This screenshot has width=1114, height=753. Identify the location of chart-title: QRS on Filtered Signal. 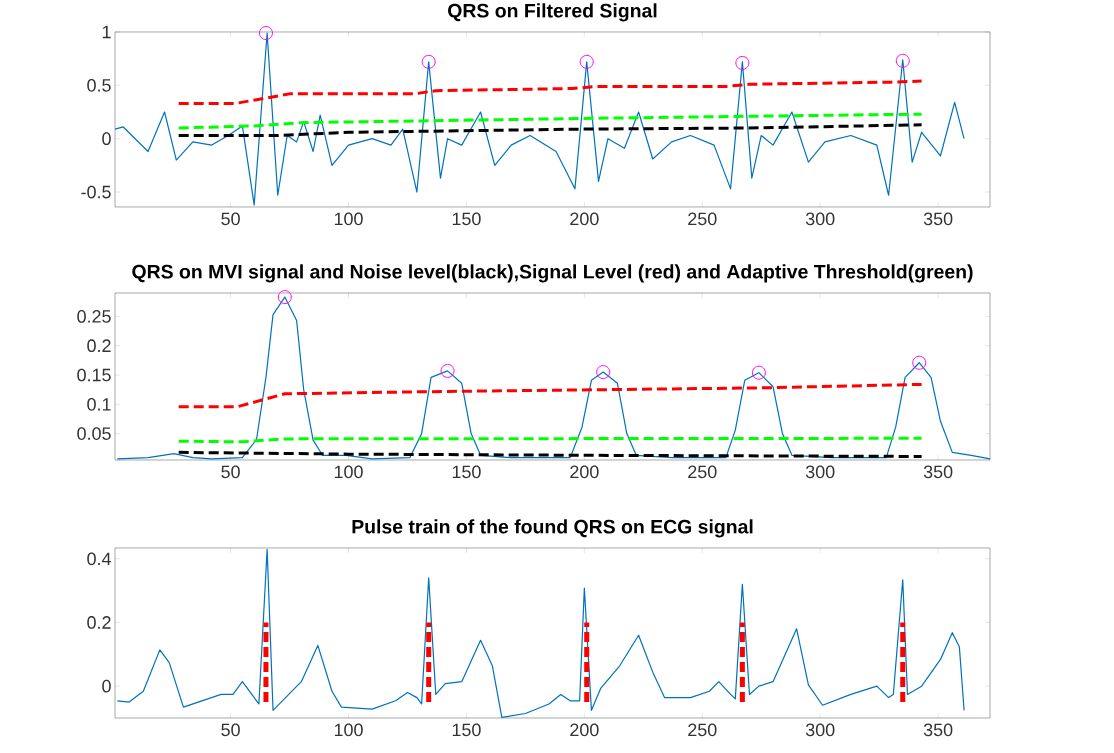
(552, 12).